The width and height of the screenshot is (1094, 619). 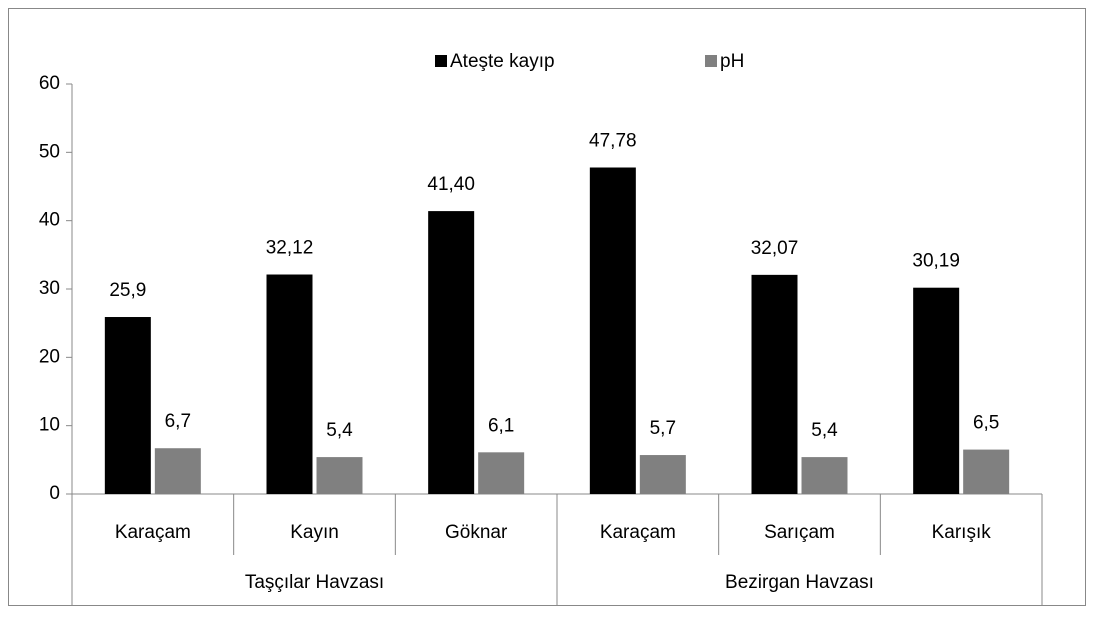 What do you see at coordinates (936, 261) in the screenshot?
I see `value-label: 30,19` at bounding box center [936, 261].